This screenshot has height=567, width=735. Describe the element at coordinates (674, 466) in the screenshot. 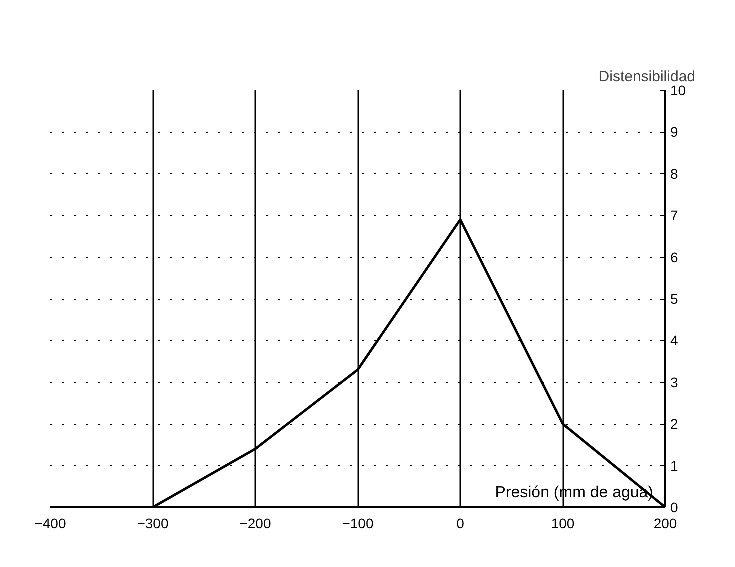

I see `y-tick-label: 1` at that location.